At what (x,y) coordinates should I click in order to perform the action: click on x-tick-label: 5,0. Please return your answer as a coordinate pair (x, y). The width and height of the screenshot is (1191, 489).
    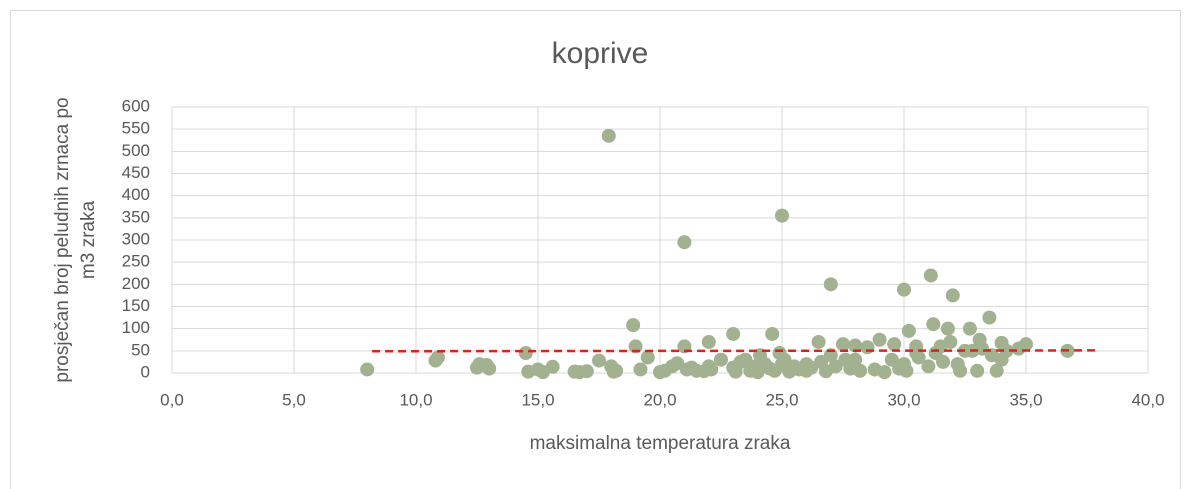
    Looking at the image, I should click on (294, 399).